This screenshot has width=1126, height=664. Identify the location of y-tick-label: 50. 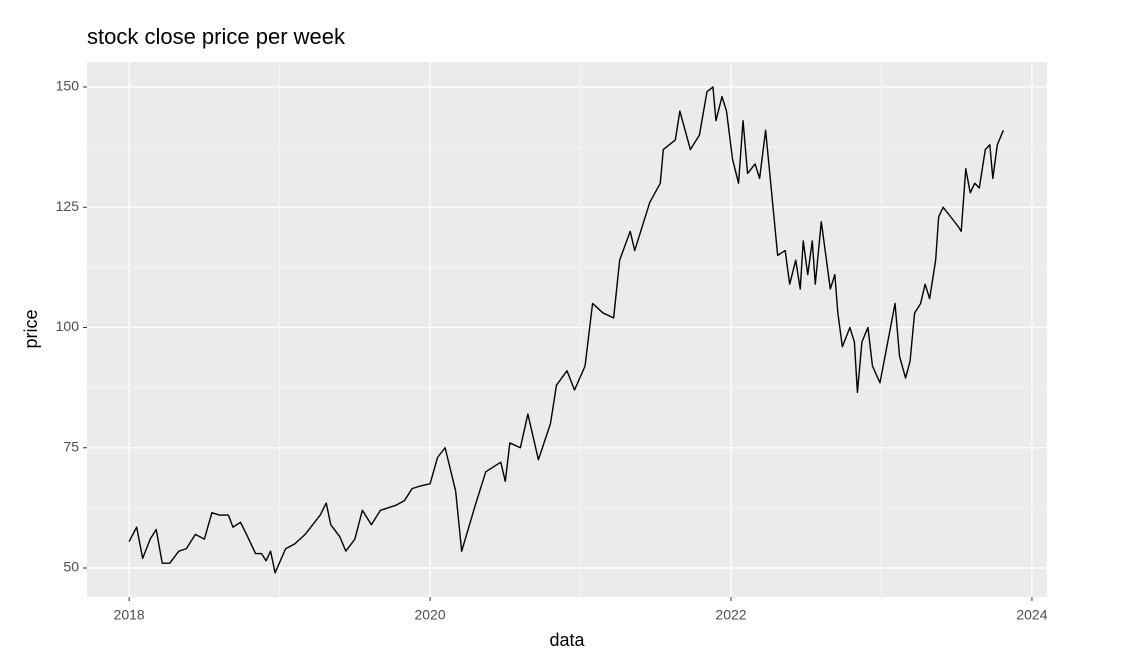
(71, 567).